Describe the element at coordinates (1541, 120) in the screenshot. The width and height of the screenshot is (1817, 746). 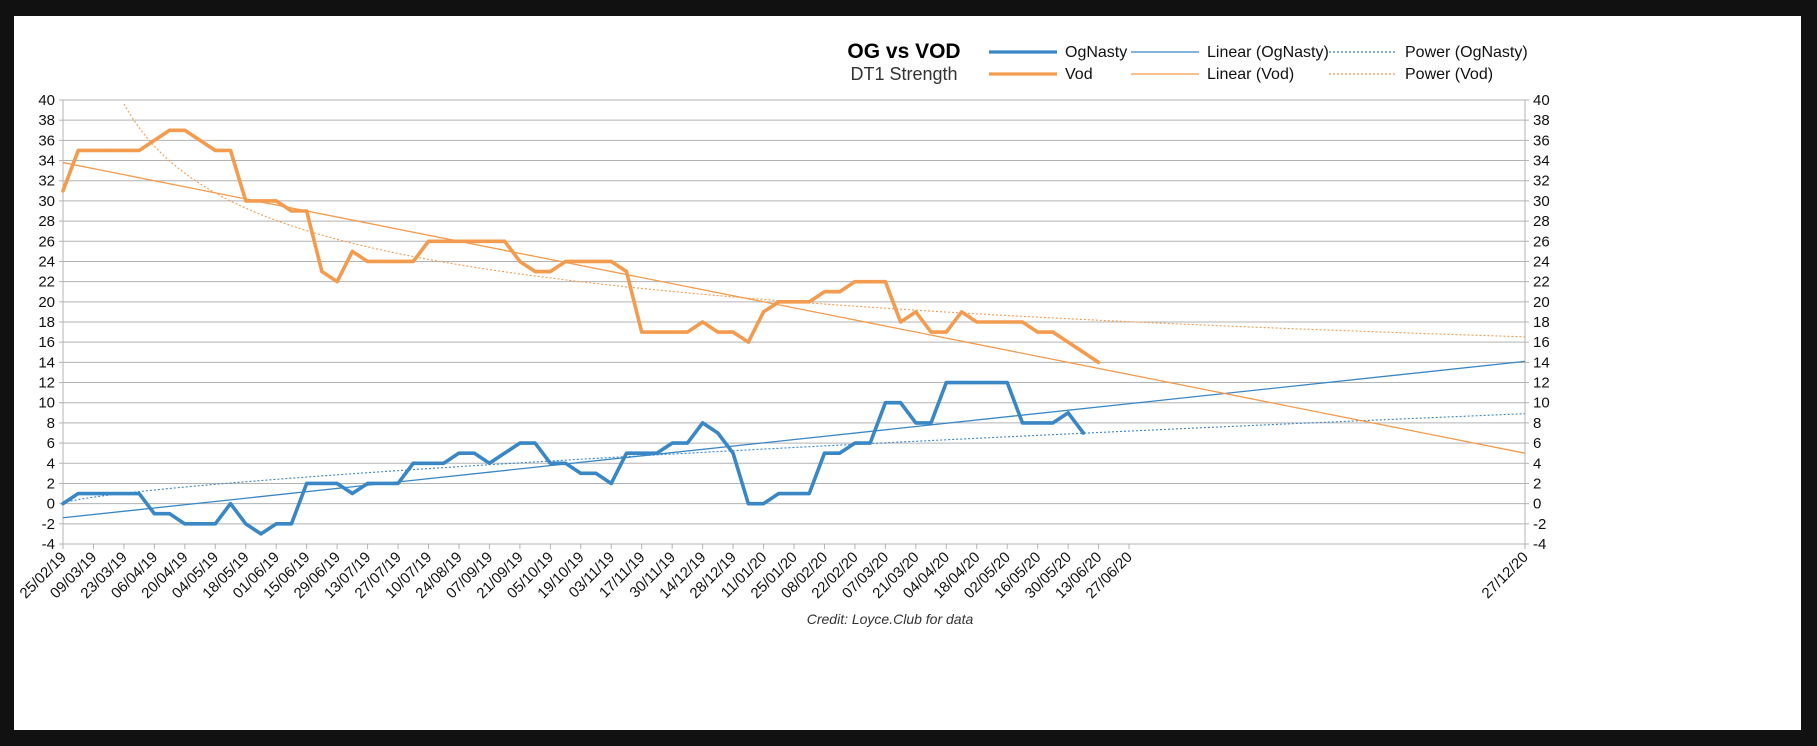
I see `y-tick-label-right: 38` at that location.